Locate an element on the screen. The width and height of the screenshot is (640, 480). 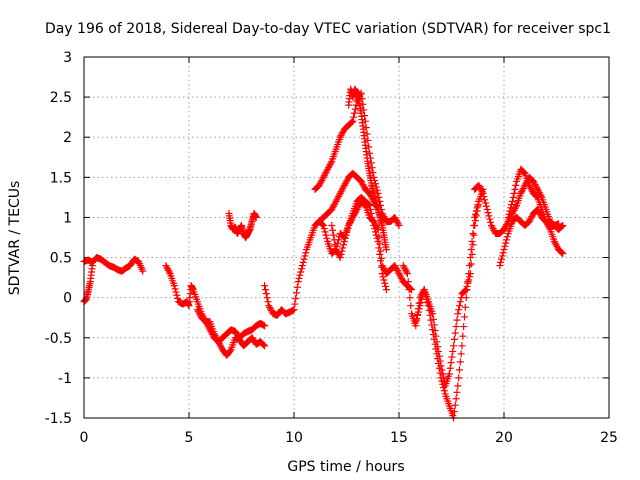
x-tick-label: 0 is located at coordinates (84, 438).